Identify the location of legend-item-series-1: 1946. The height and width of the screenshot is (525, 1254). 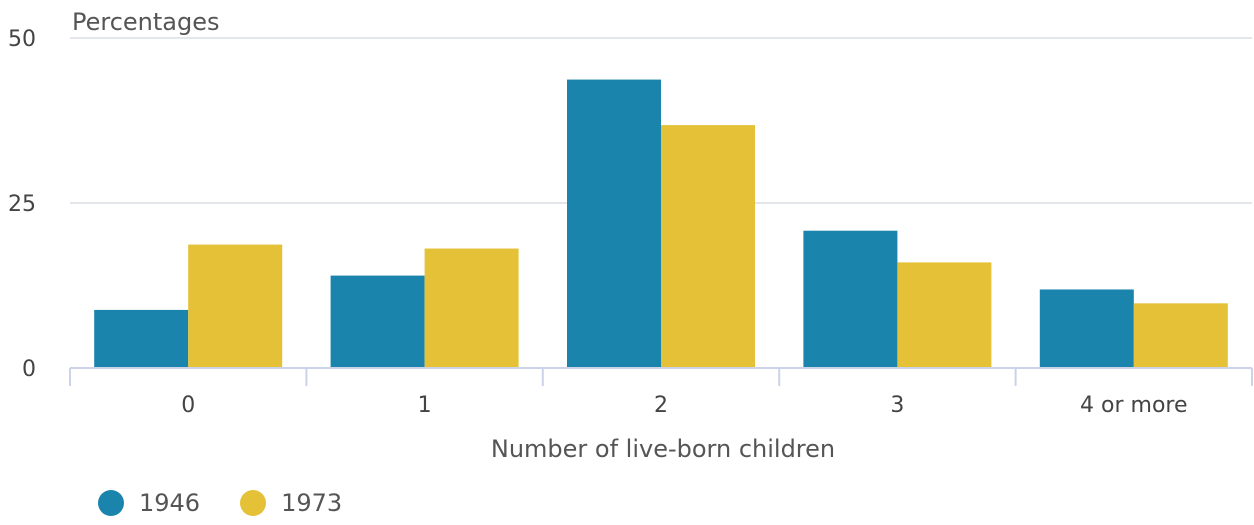
(149, 503).